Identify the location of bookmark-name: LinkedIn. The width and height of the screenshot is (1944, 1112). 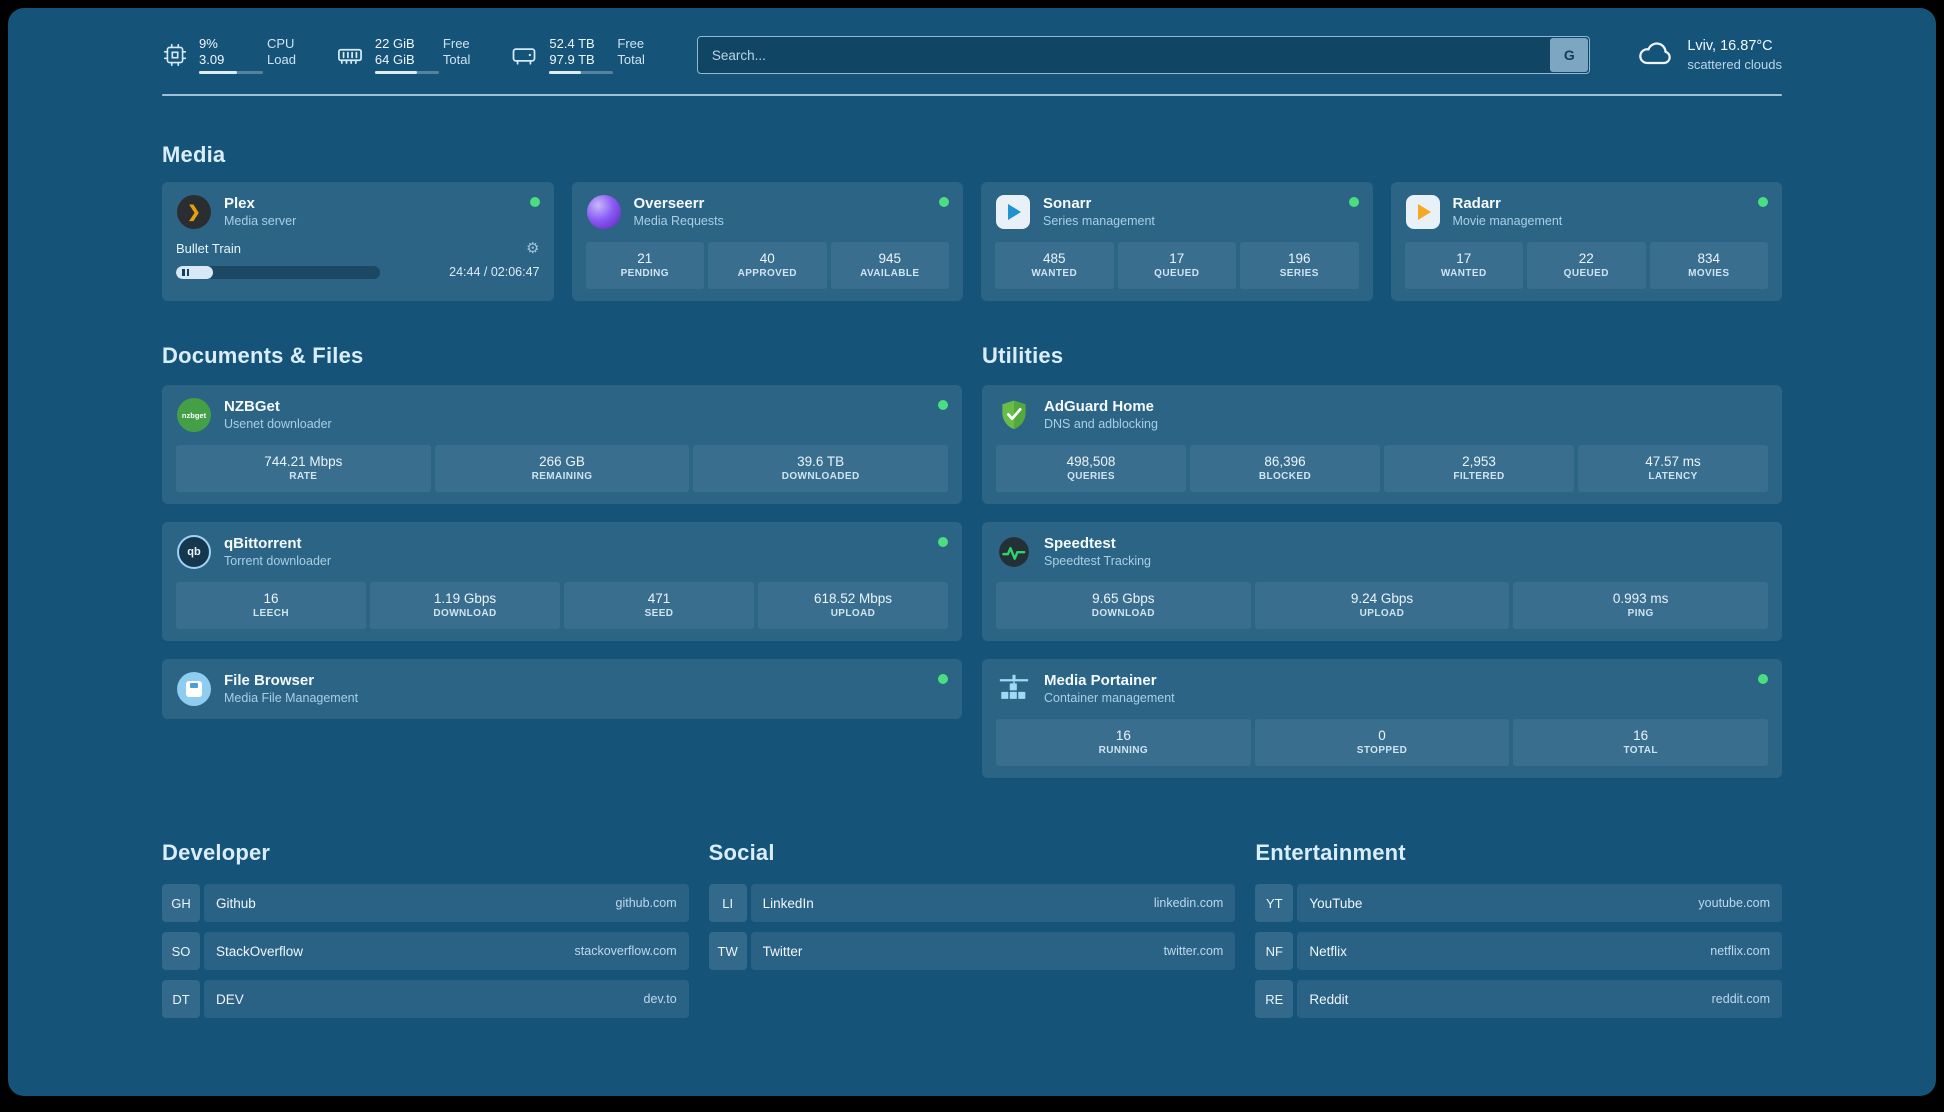
(788, 903).